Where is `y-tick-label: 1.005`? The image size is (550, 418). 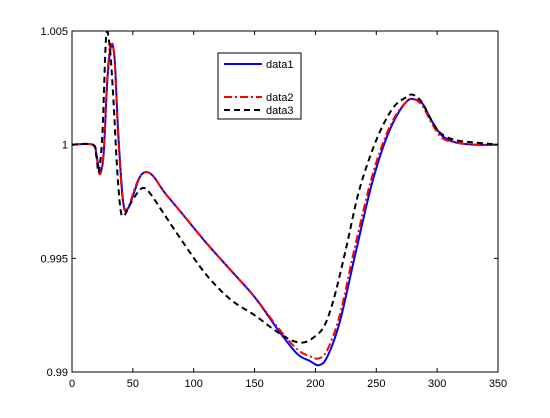 y-tick-label: 1.005 is located at coordinates (54, 32).